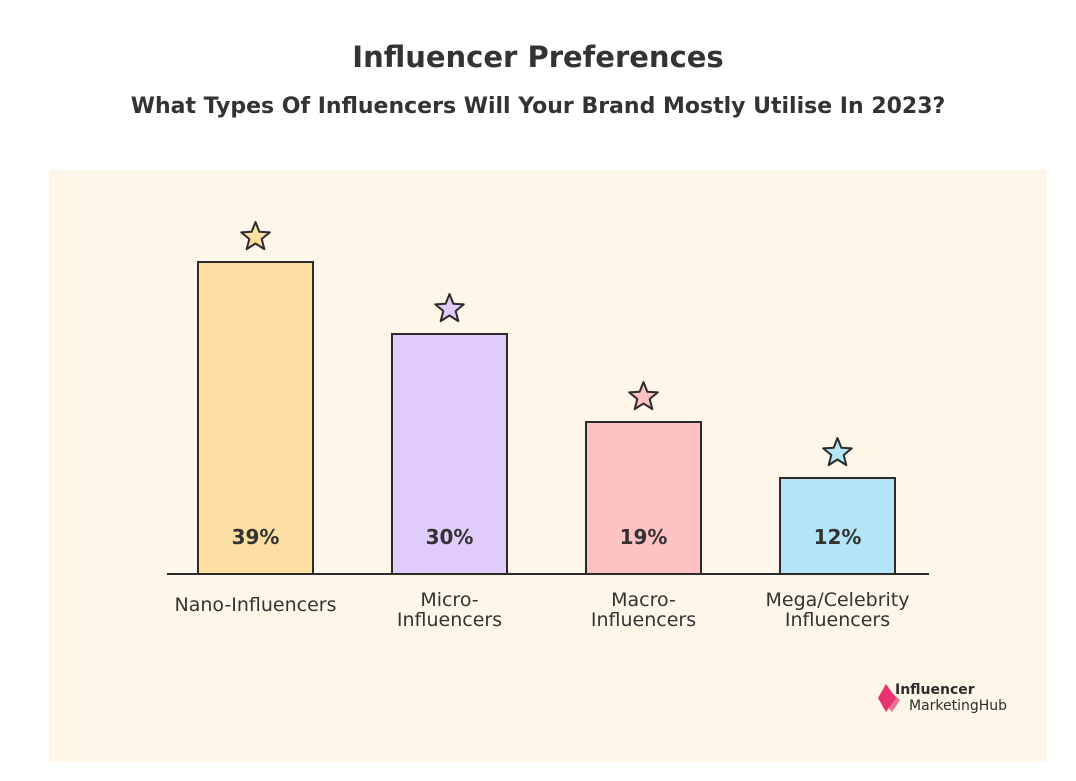 Image resolution: width=1076 pixels, height=781 pixels. What do you see at coordinates (643, 600) in the screenshot?
I see `category-label-line: Macro-` at bounding box center [643, 600].